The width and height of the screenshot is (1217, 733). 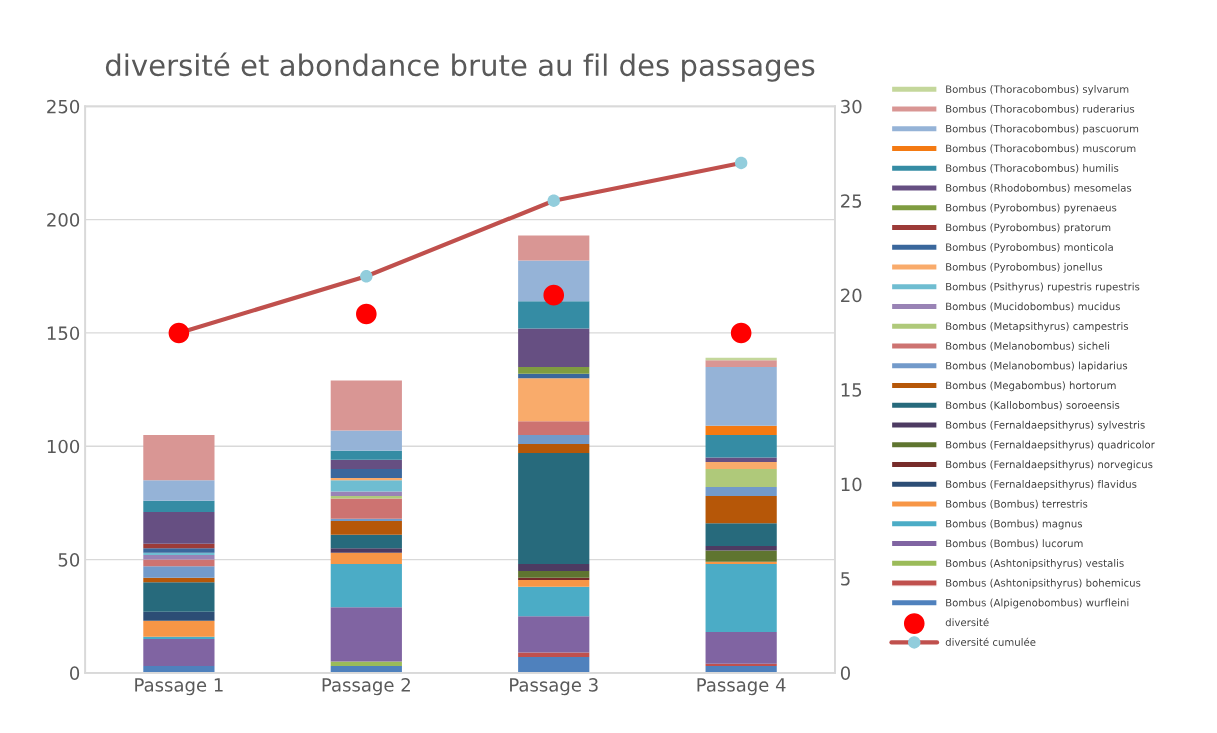 I want to click on y2-tick-label: 10, so click(x=851, y=484).